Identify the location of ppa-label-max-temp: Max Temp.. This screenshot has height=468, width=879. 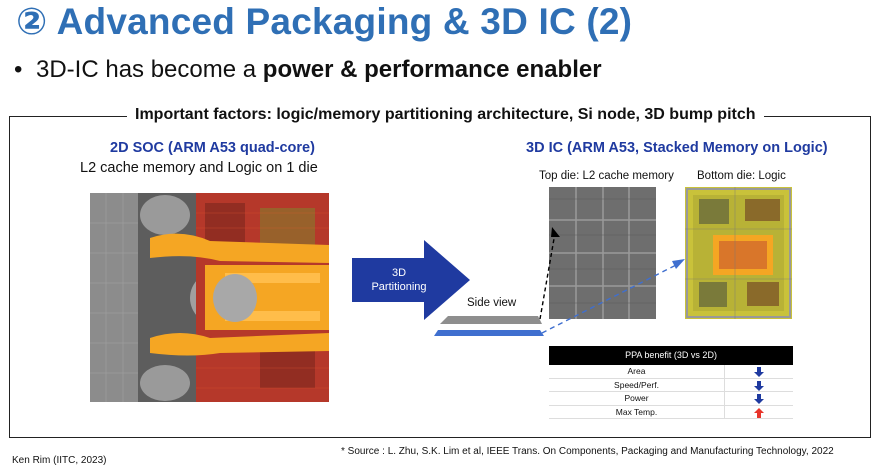
(637, 411).